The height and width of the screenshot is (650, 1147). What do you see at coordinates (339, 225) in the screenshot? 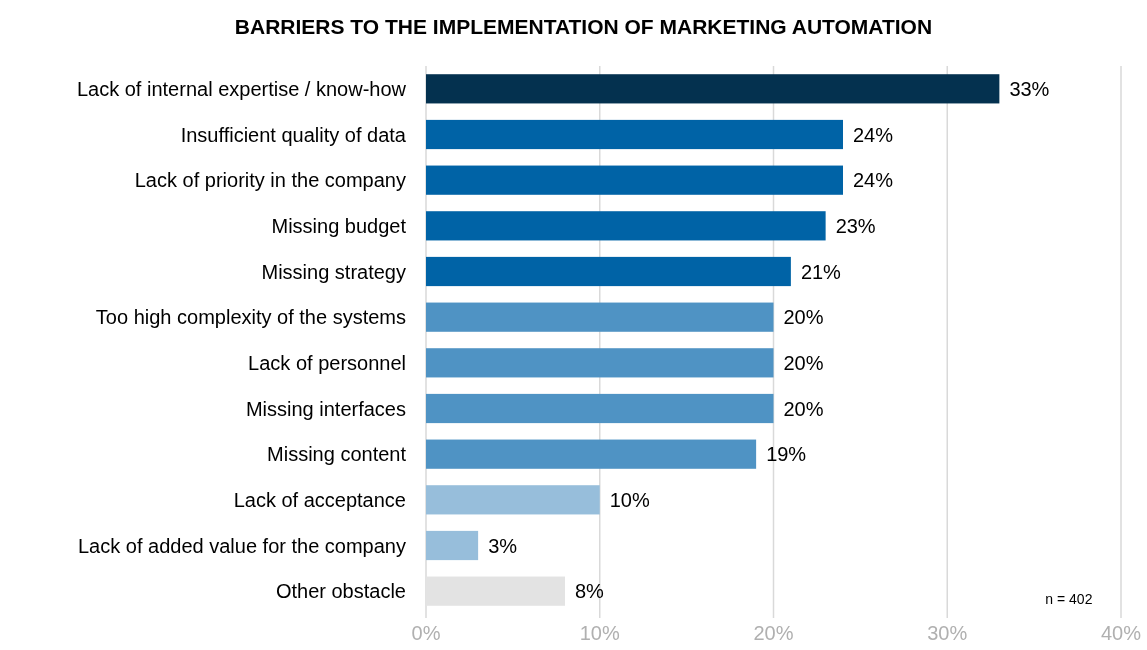
I see `y-tick-label: Missing budget` at bounding box center [339, 225].